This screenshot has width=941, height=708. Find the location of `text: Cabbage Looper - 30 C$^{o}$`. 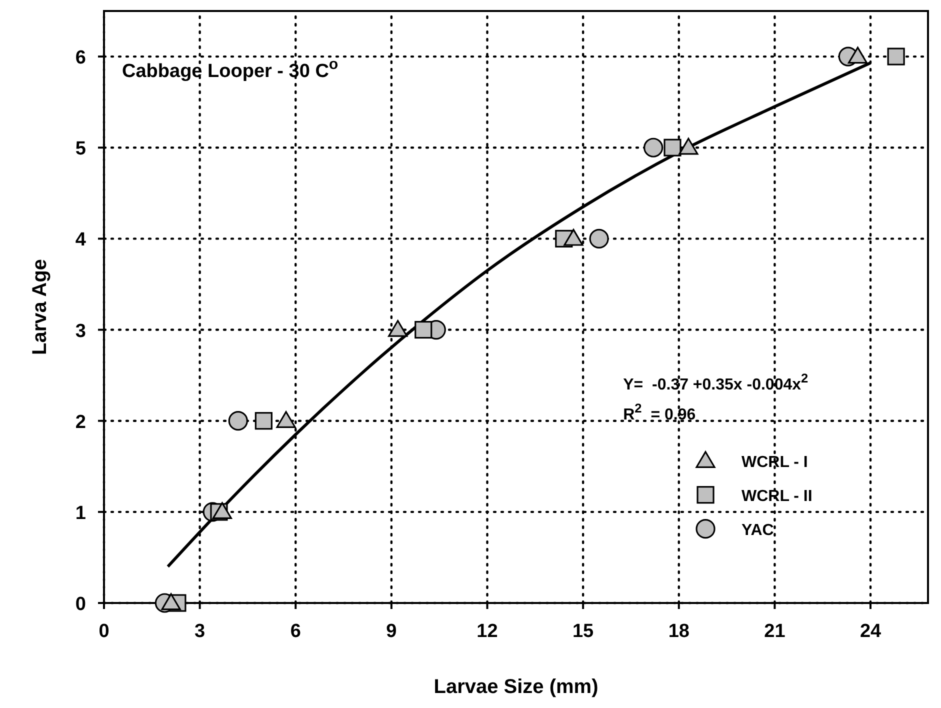

text: Cabbage Looper - 30 C$^{o}$ is located at coordinates (230, 69).